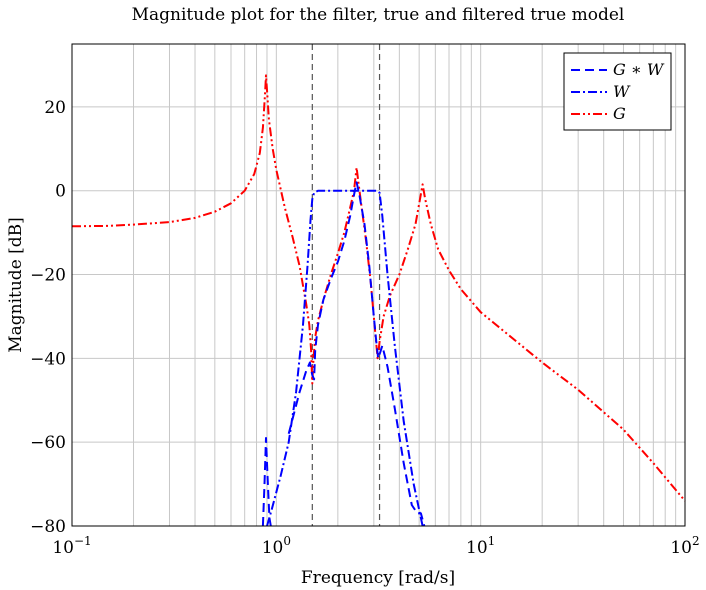 This screenshot has width=706, height=590. I want to click on y-tick-label: −20, so click(48, 276).